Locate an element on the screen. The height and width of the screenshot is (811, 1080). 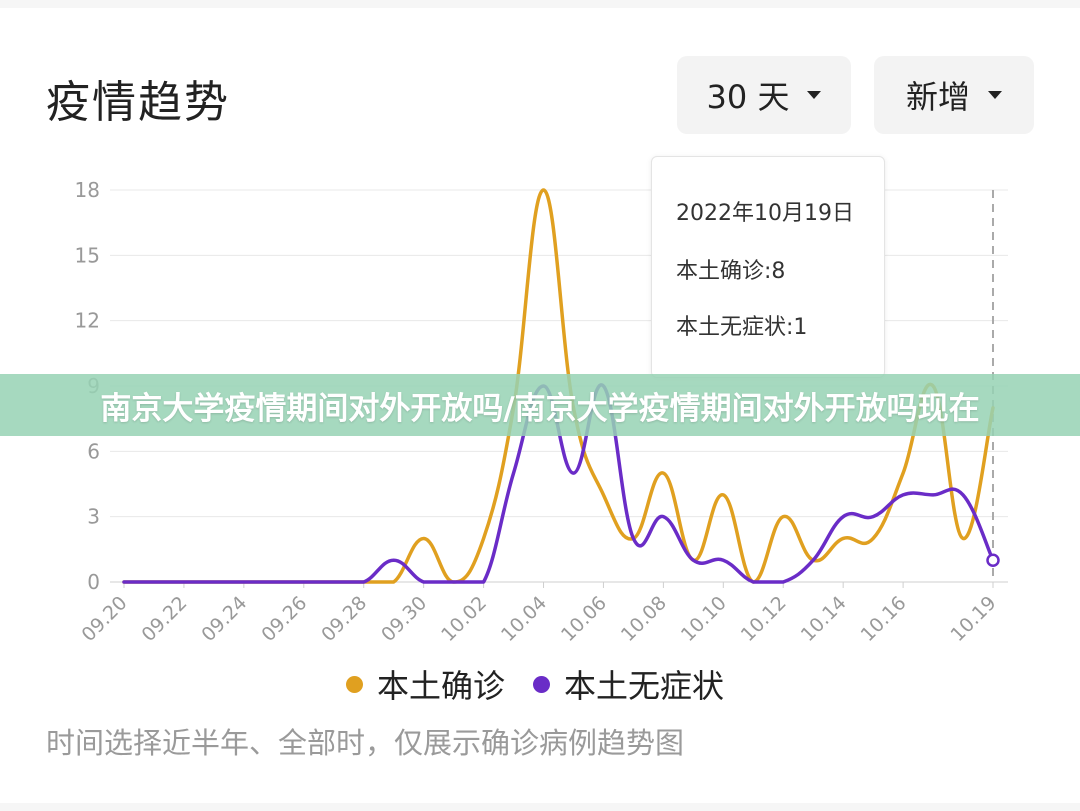
type-dropdown-label: 新增 is located at coordinates (937, 97).